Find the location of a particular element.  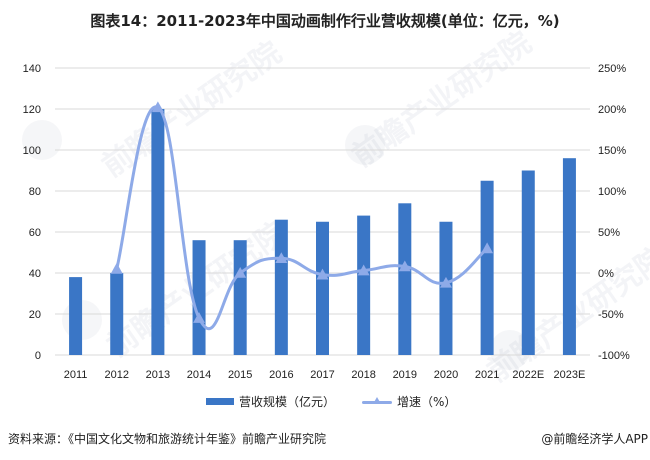

x-axis-tick: 2022E is located at coordinates (528, 375).